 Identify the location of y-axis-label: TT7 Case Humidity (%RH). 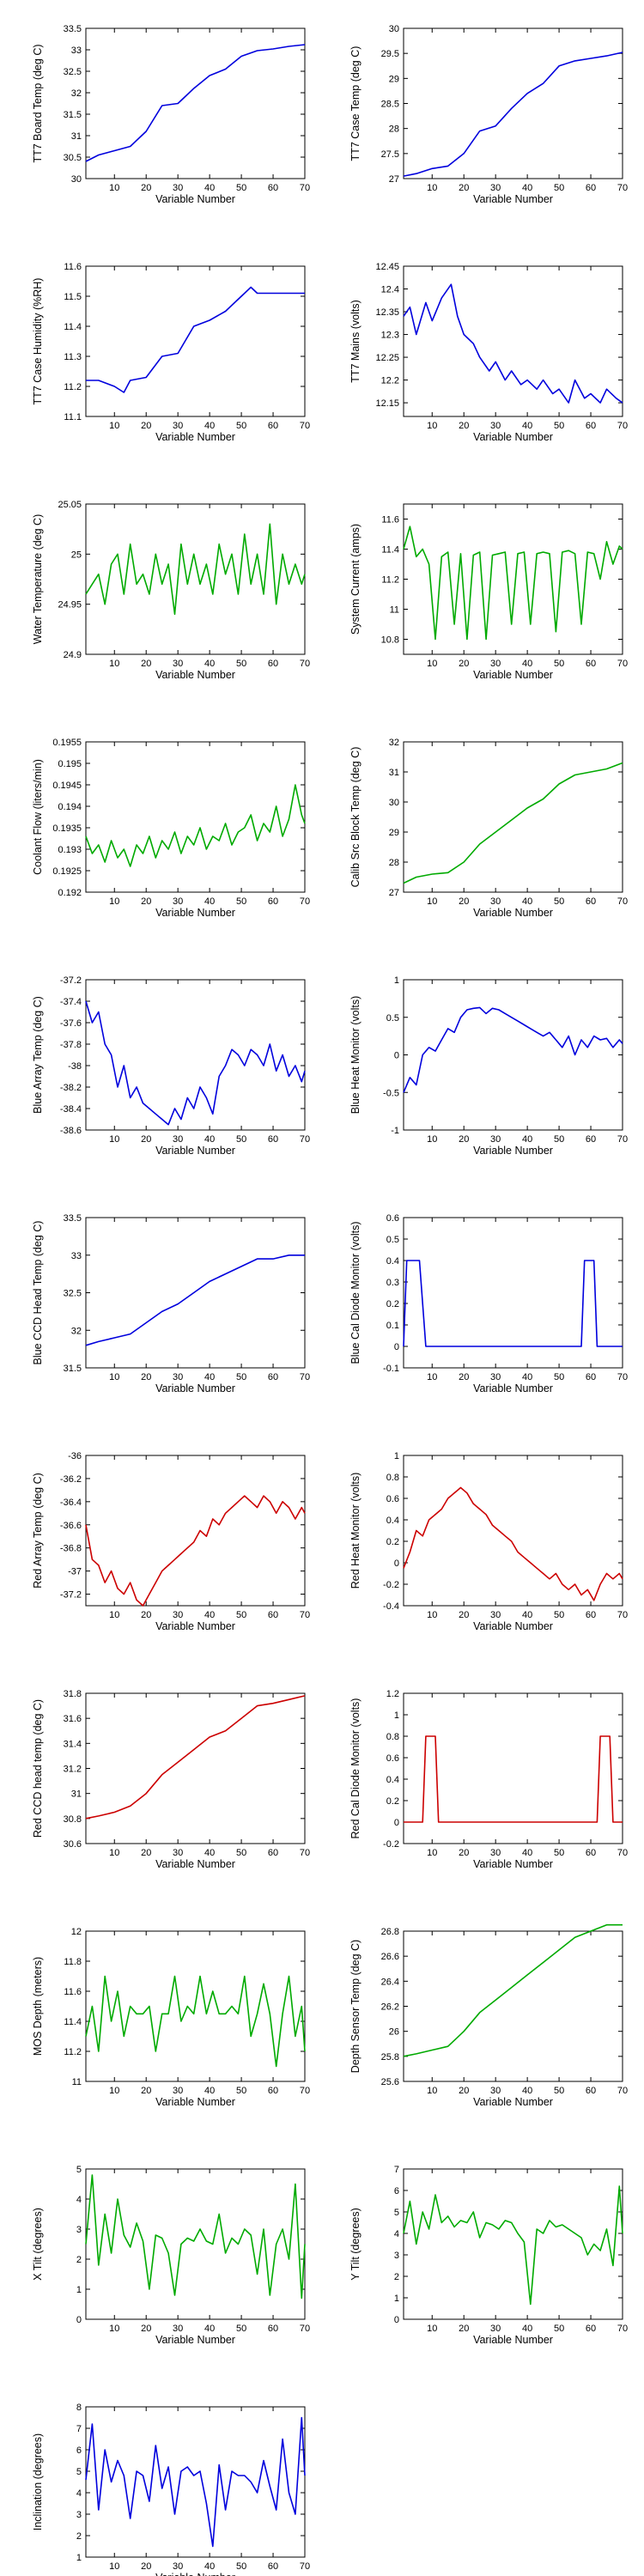
(38, 342).